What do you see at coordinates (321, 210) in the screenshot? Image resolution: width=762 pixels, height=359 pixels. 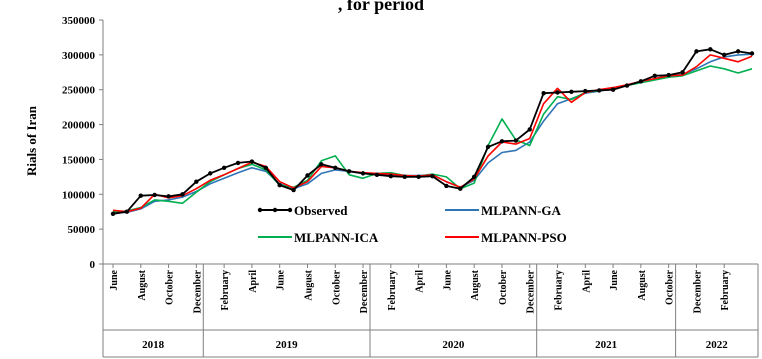 I see `legend-label-observed: Observed` at bounding box center [321, 210].